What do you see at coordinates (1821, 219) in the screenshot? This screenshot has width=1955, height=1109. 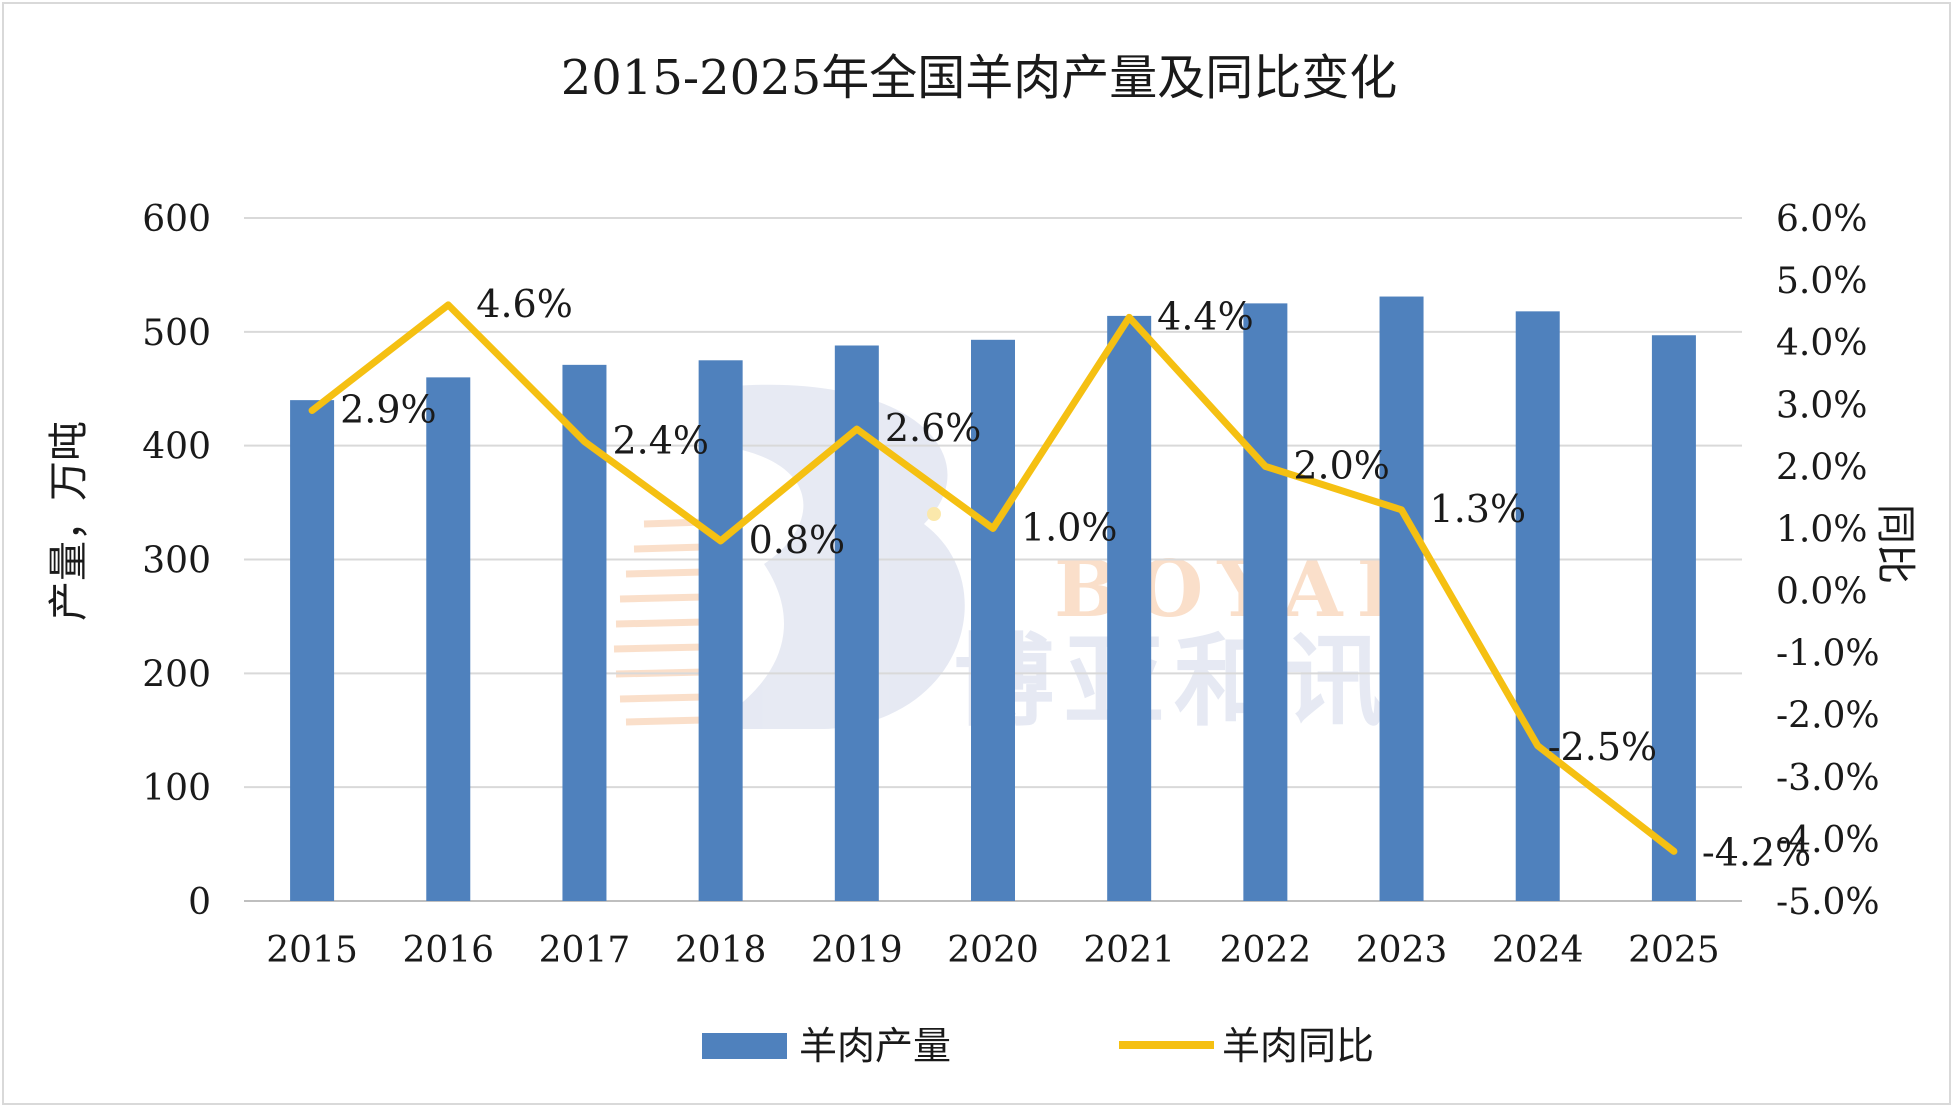 I see `y2-tick-label: 6.0%` at bounding box center [1821, 219].